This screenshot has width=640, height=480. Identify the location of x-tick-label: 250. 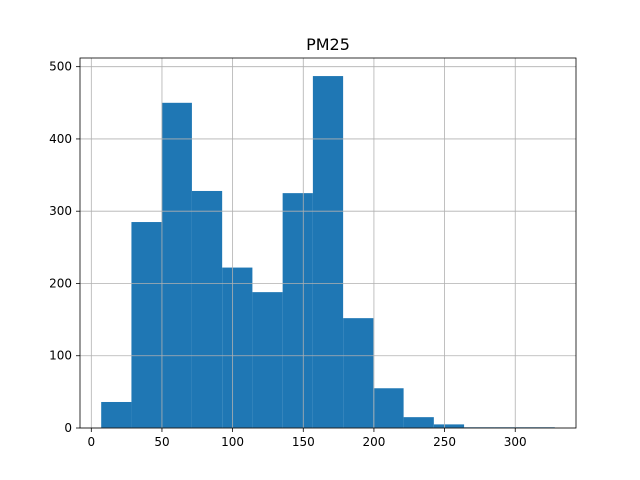
(444, 442).